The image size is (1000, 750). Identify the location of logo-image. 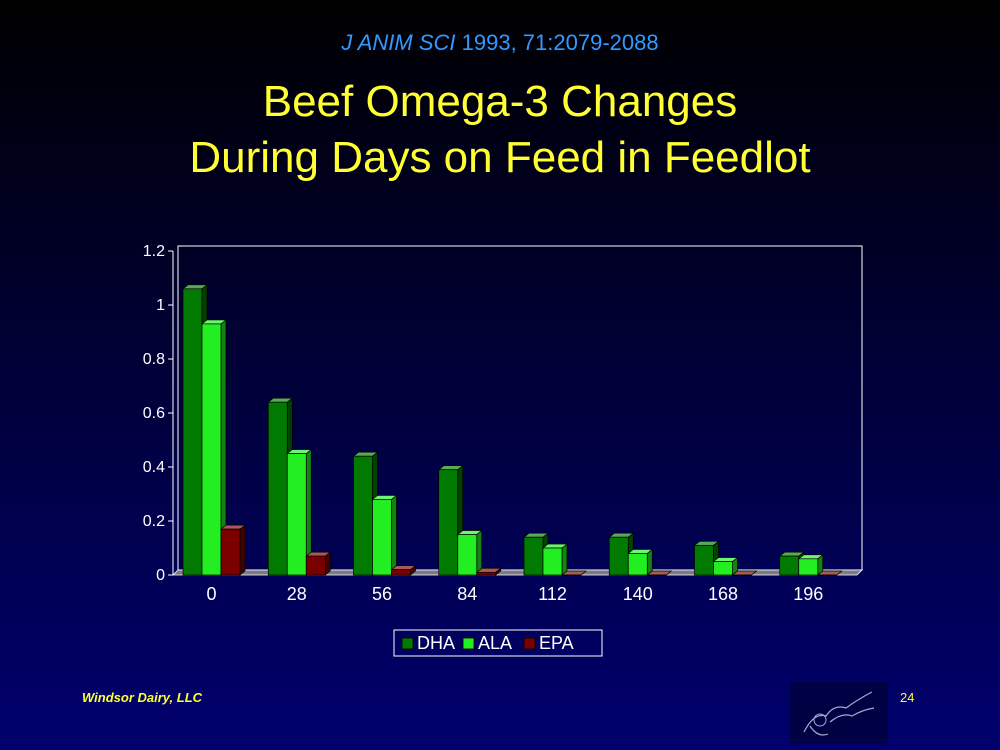
(839, 713).